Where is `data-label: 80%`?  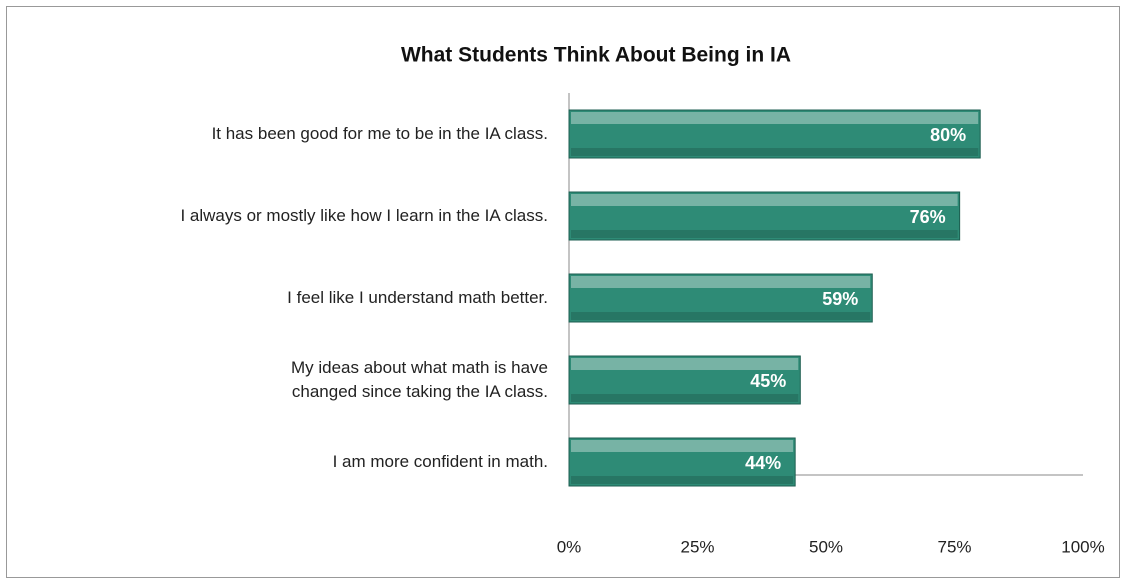 data-label: 80% is located at coordinates (948, 135).